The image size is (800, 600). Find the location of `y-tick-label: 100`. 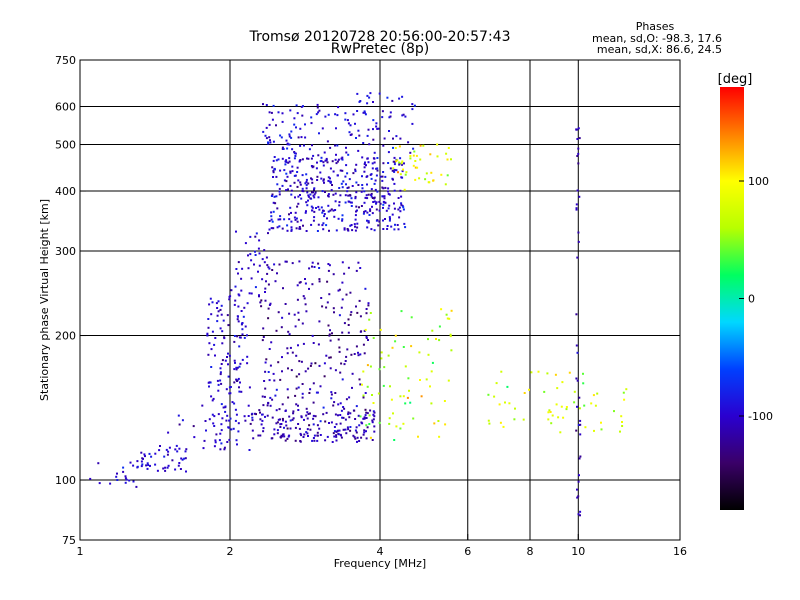

y-tick-label: 100 is located at coordinates (65, 480).